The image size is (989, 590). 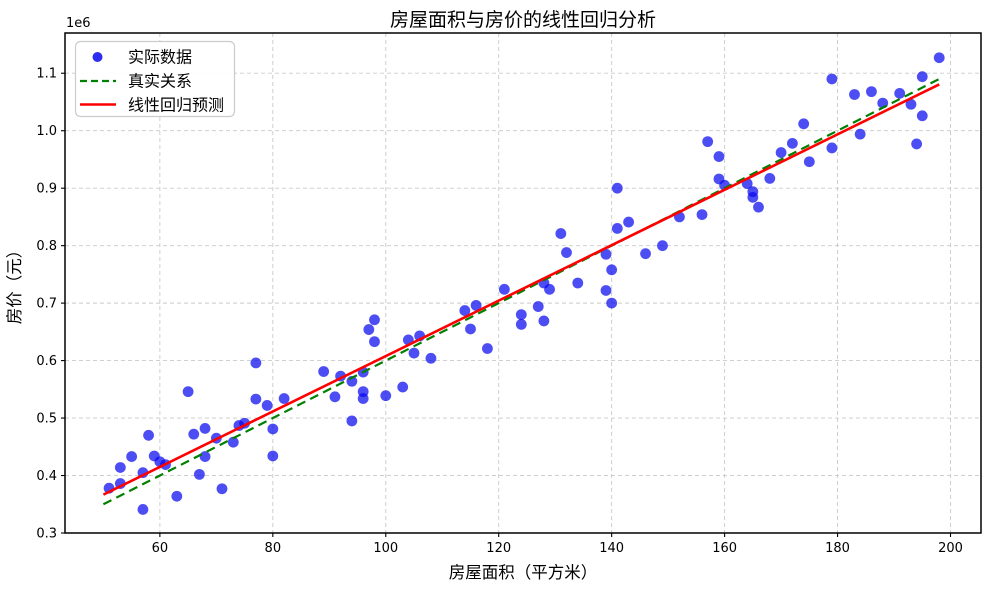 What do you see at coordinates (160, 57) in the screenshot?
I see `legend-label-actual-data: 实际数据` at bounding box center [160, 57].